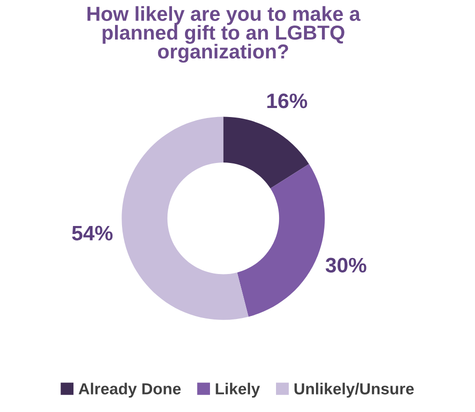  Describe the element at coordinates (238, 390) in the screenshot. I see `legend-label: Likely` at that location.